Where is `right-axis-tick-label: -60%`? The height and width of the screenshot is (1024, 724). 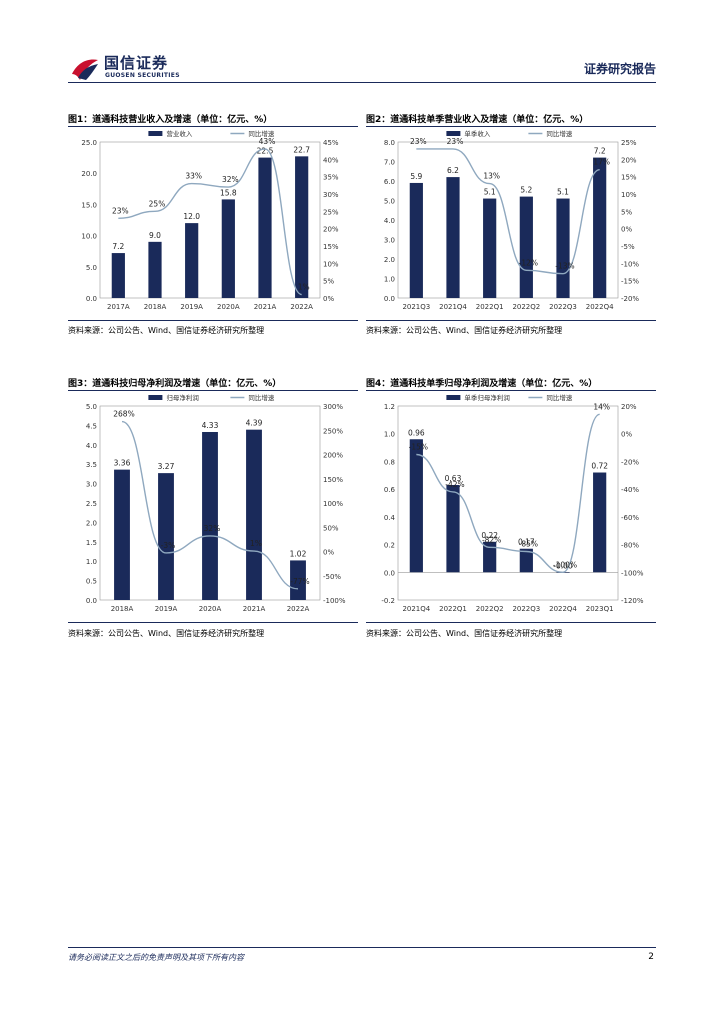 right-axis-tick-label: -60% is located at coordinates (630, 518).